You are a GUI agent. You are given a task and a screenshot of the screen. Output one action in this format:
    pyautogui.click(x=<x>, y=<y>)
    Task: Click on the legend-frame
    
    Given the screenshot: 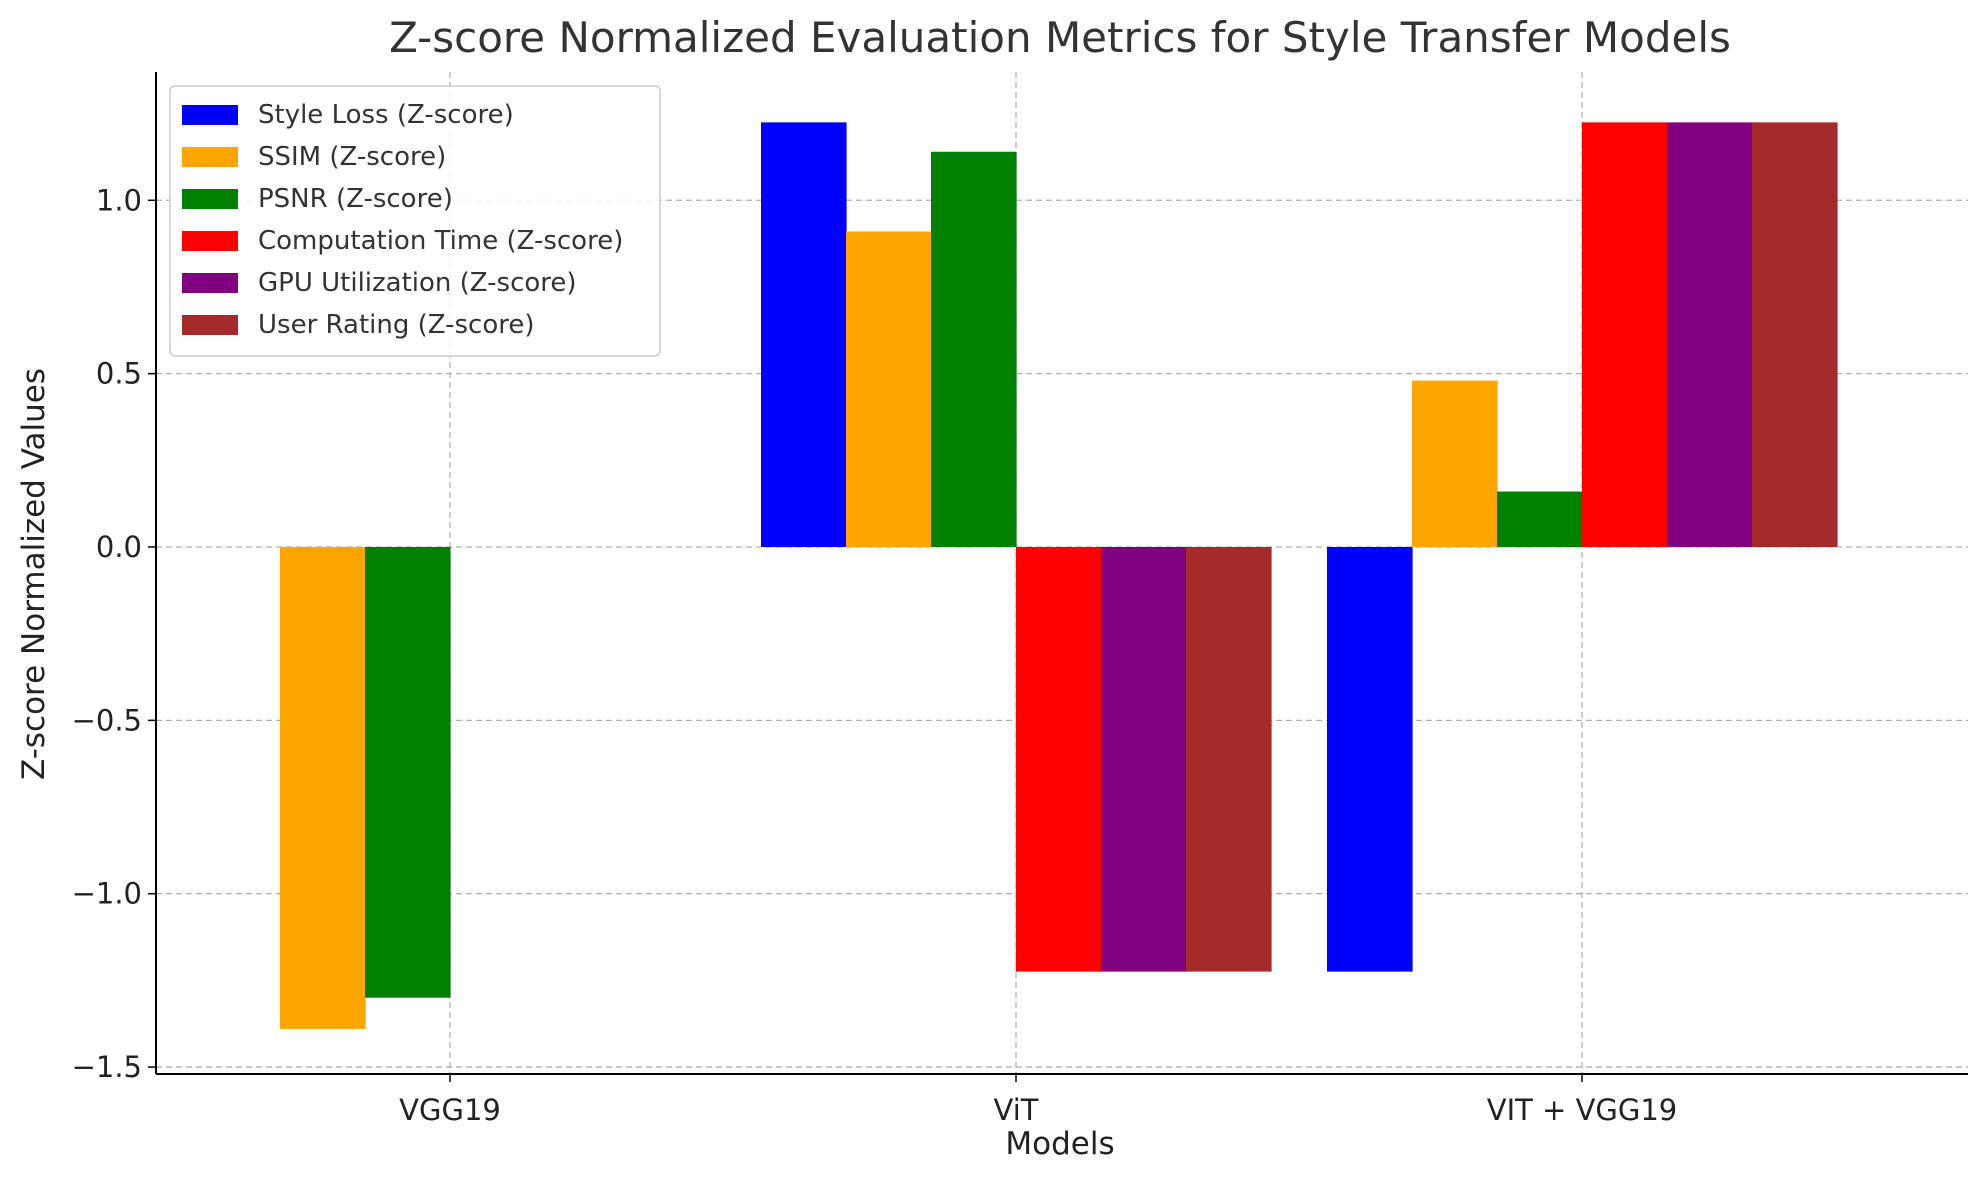 What is the action you would take?
    pyautogui.click(x=415, y=221)
    